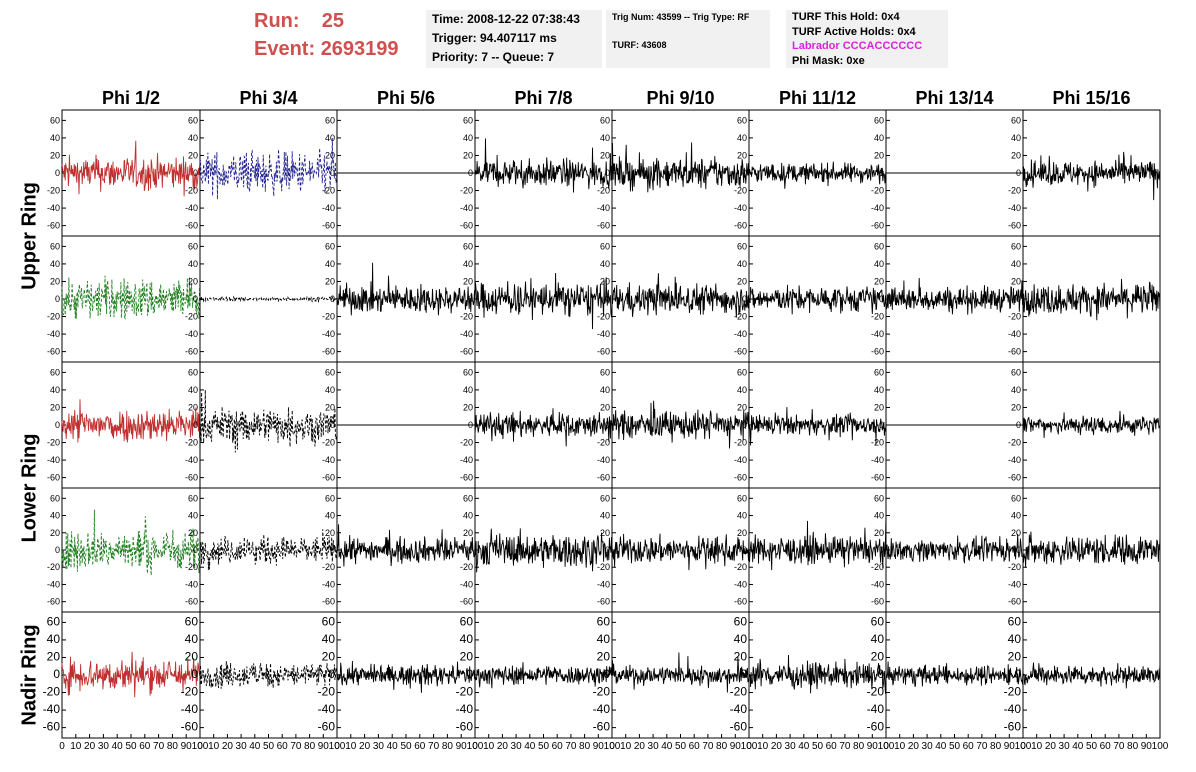 The width and height of the screenshot is (1196, 772). I want to click on column-header: Phi 9/10, so click(680, 98).